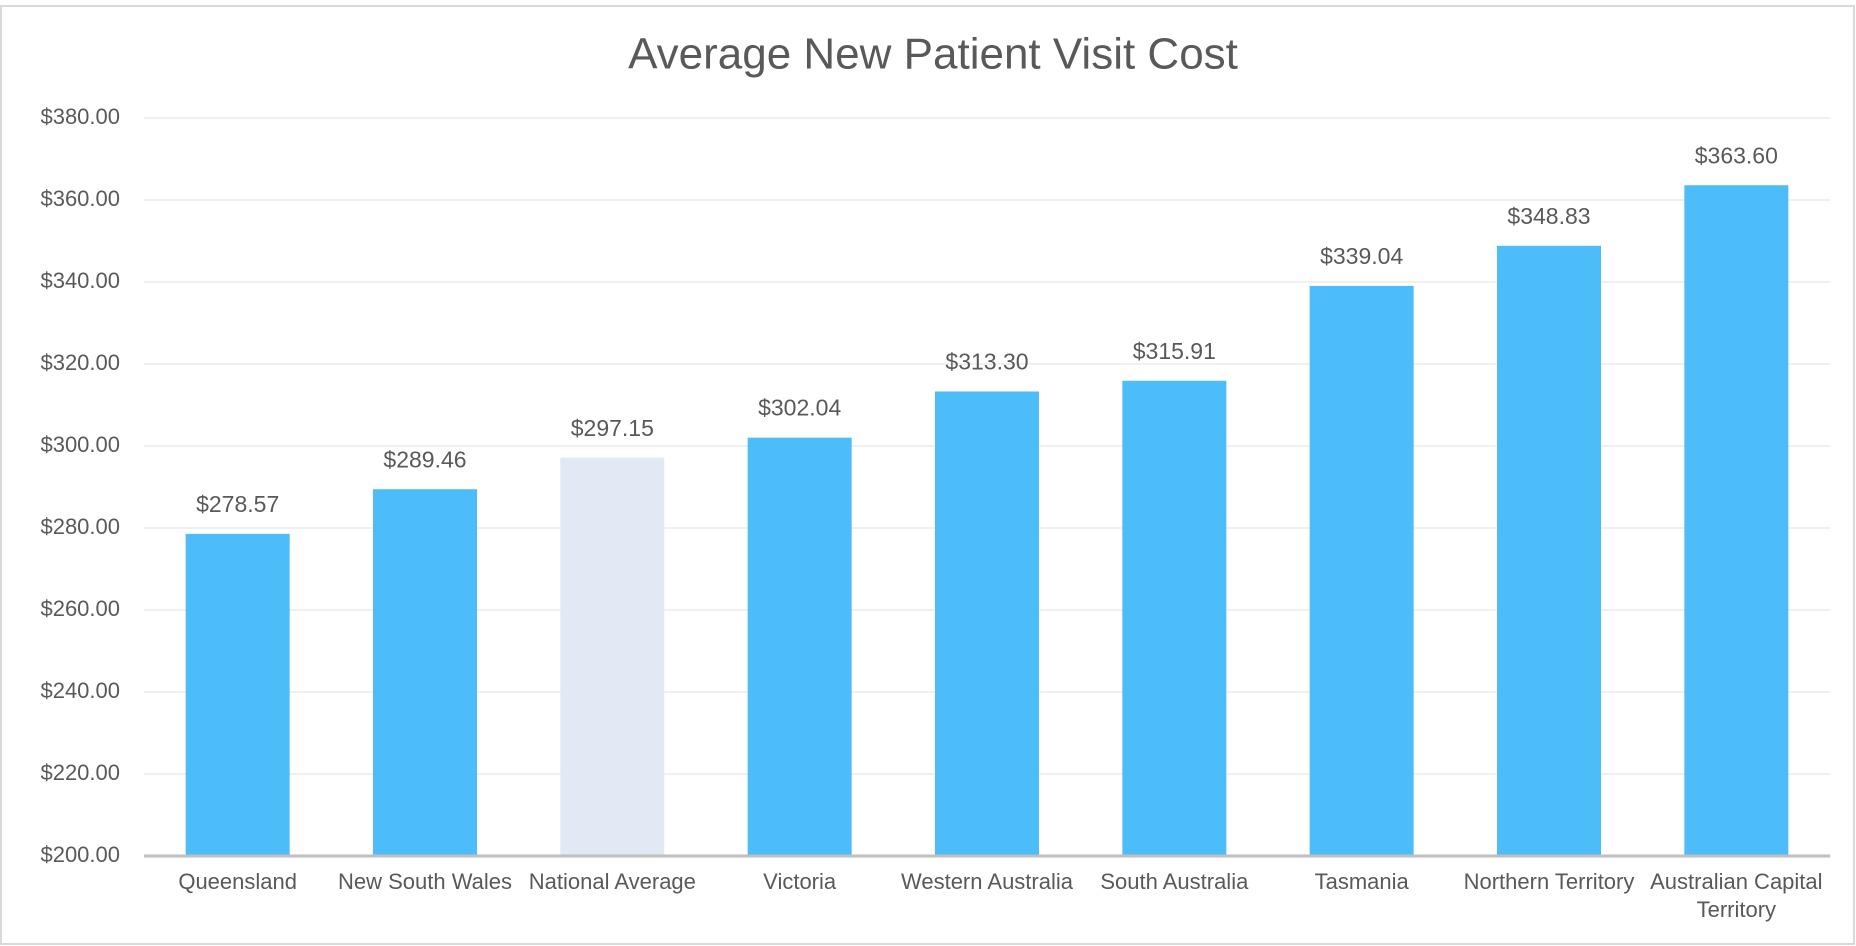 Image resolution: width=1856 pixels, height=946 pixels. What do you see at coordinates (80, 116) in the screenshot?
I see `y-tick-label: $380.00` at bounding box center [80, 116].